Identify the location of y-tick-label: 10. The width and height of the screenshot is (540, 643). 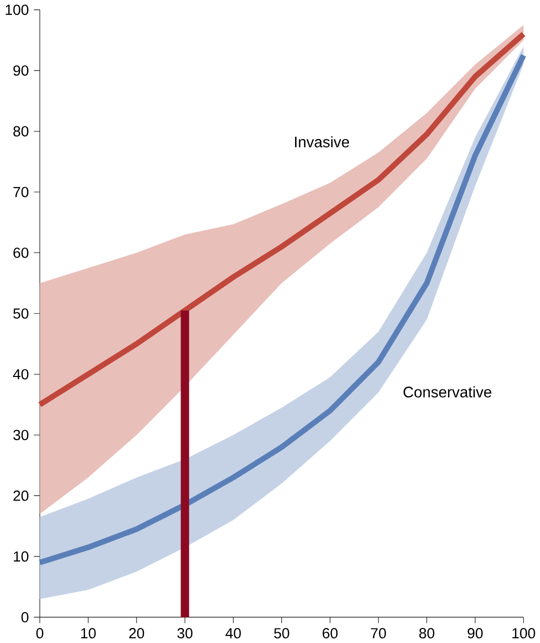
(21, 556).